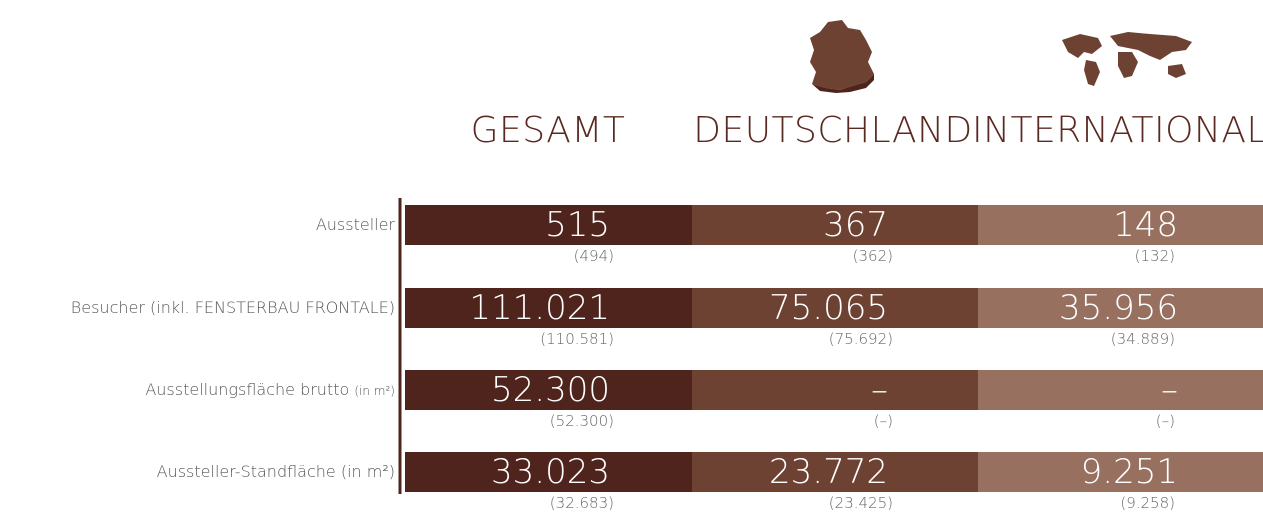  Describe the element at coordinates (374, 391) in the screenshot. I see `label-note: (in m²)` at that location.